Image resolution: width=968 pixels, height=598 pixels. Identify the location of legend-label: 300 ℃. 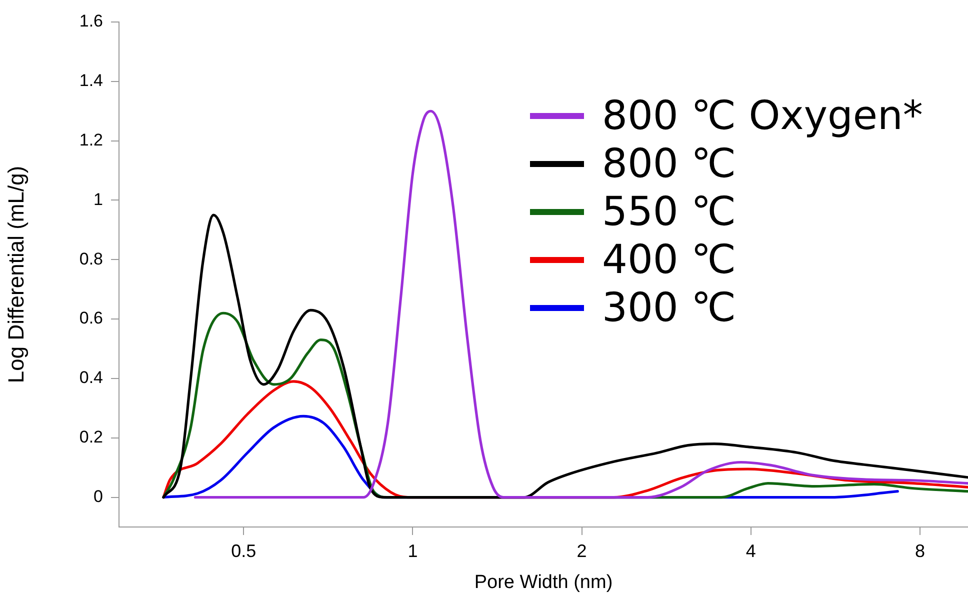
(669, 308).